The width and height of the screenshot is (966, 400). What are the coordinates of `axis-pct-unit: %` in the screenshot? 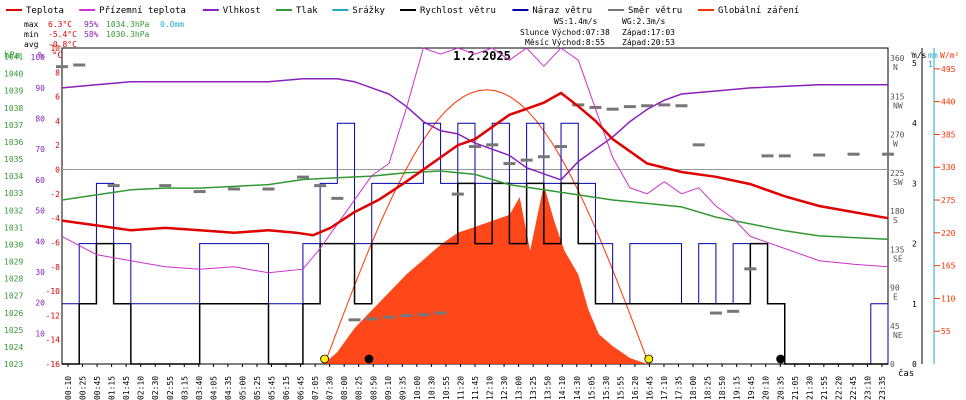 It's located at (41, 56).